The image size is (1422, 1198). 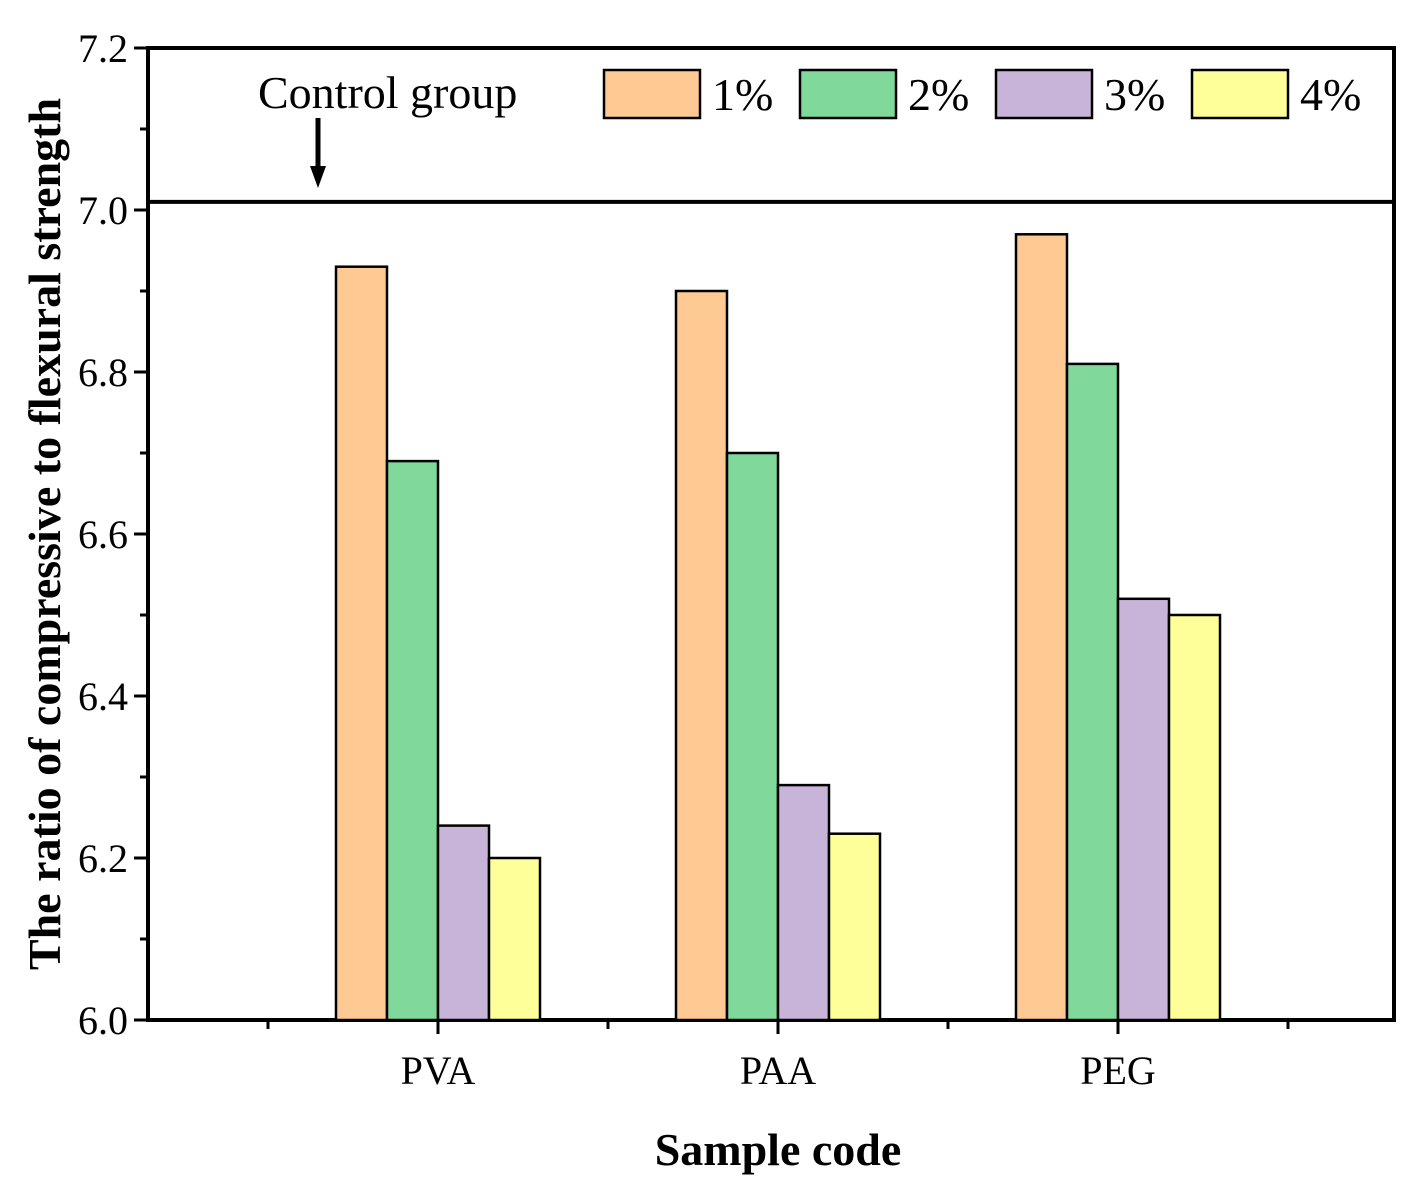 What do you see at coordinates (438, 1070) in the screenshot?
I see `x-tick-label: PVA` at bounding box center [438, 1070].